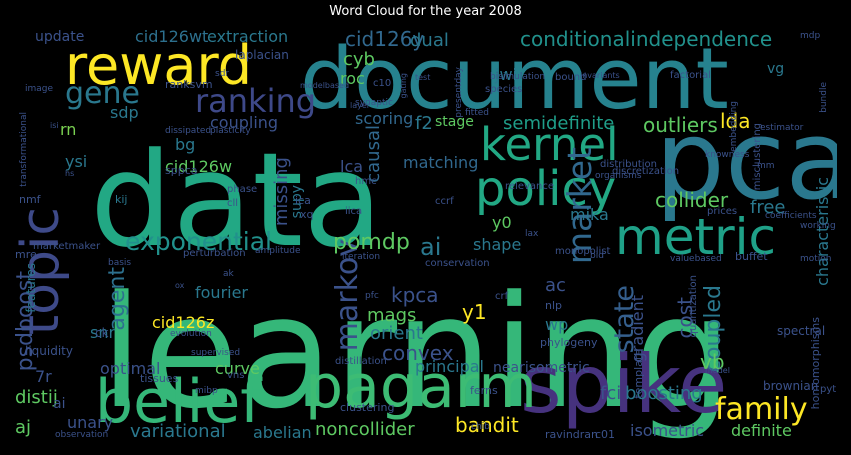 Image resolution: width=851 pixels, height=455 pixels. What do you see at coordinates (696, 237) in the screenshot?
I see `cloud-word: metric` at bounding box center [696, 237].